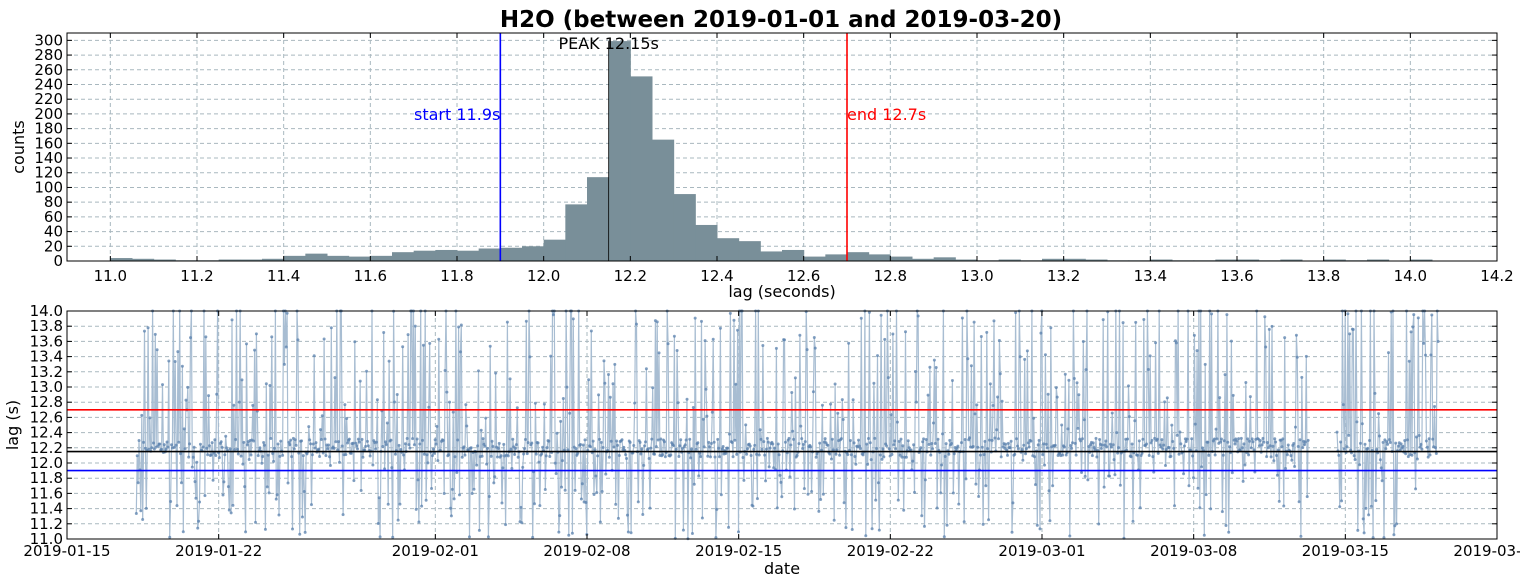 Image resolution: width=1520 pixels, height=584 pixels. What do you see at coordinates (781, 20) in the screenshot?
I see `figure-title: H2O (between 2019-01-01 and 2019-03-20)` at bounding box center [781, 20].